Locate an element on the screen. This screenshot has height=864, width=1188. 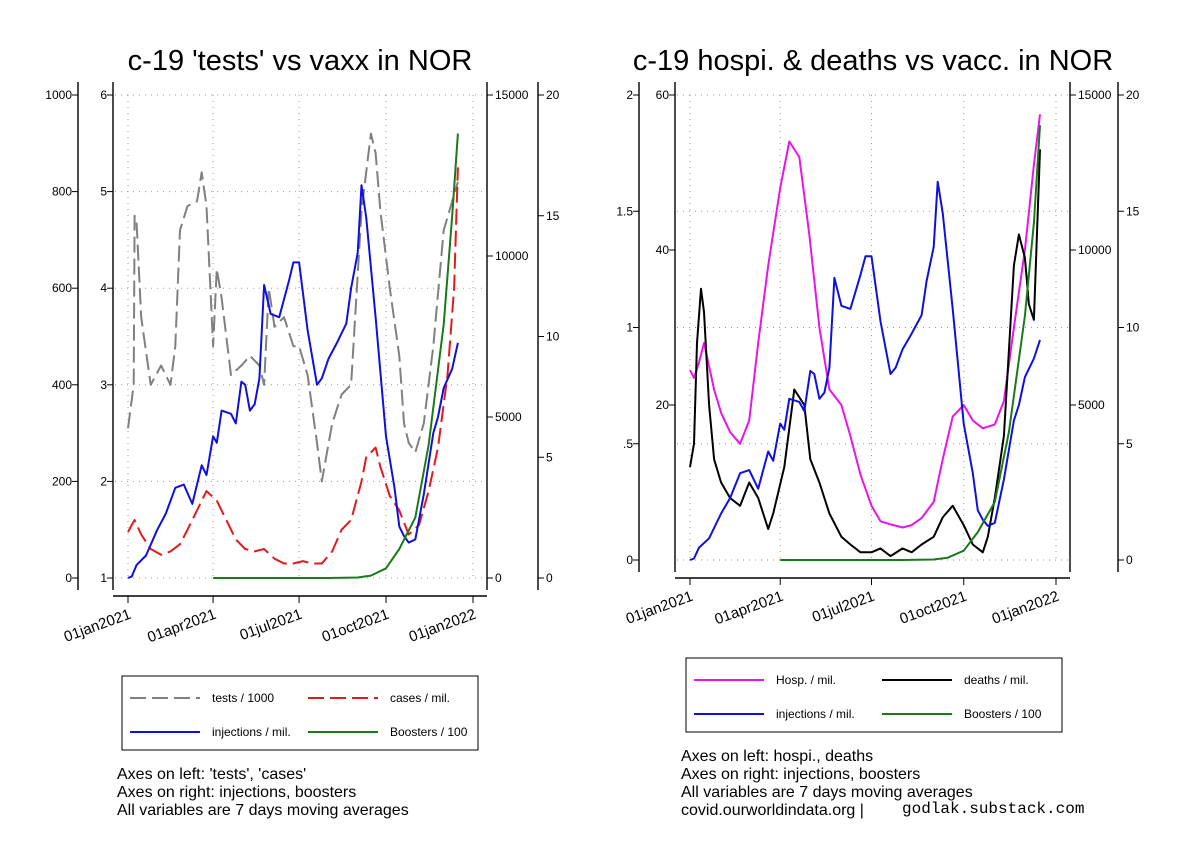
chart-title-right: c-19 hospi. & deaths vs vacc. in NOR is located at coordinates (873, 61).